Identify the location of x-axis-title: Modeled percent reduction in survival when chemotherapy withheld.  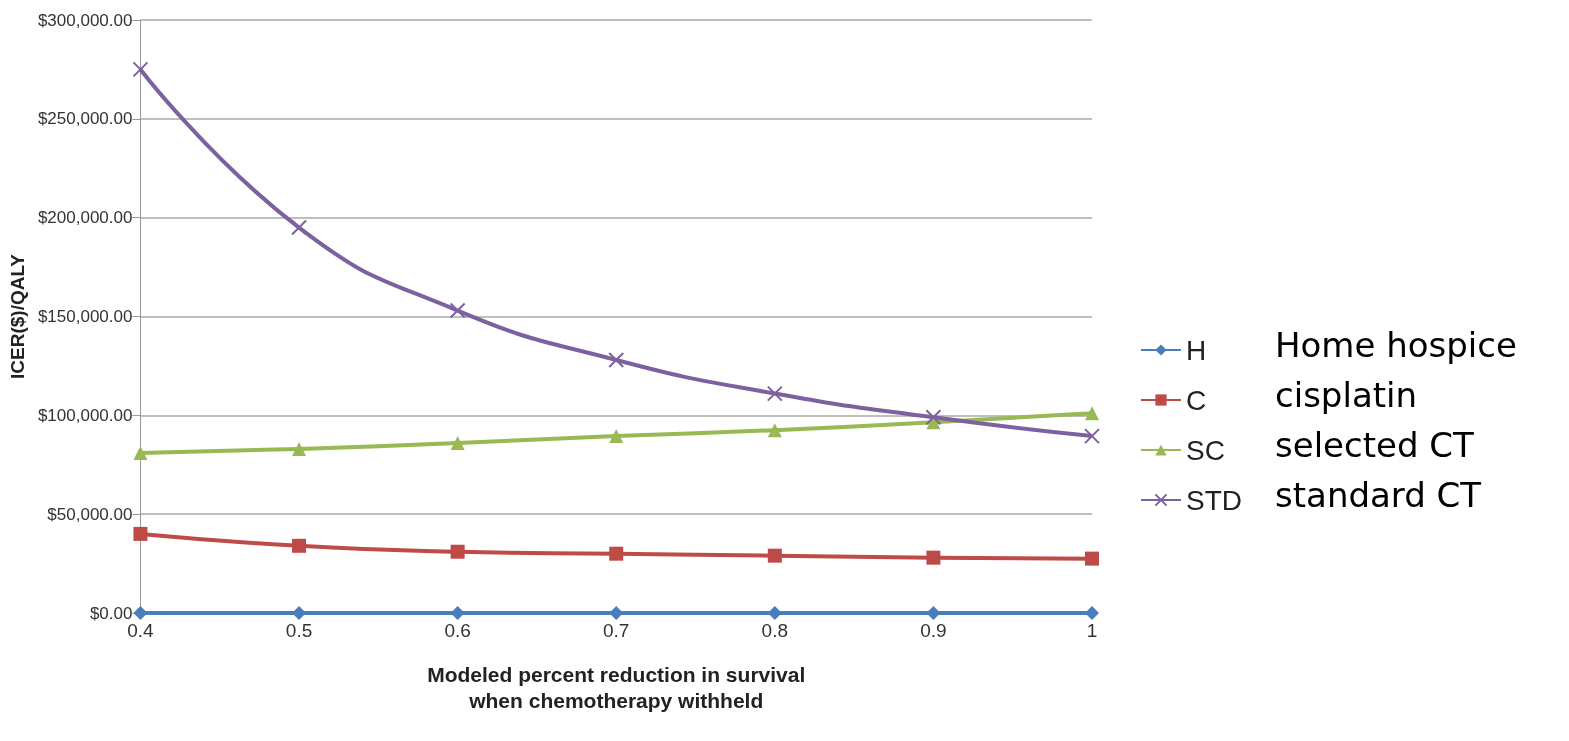
(616, 687).